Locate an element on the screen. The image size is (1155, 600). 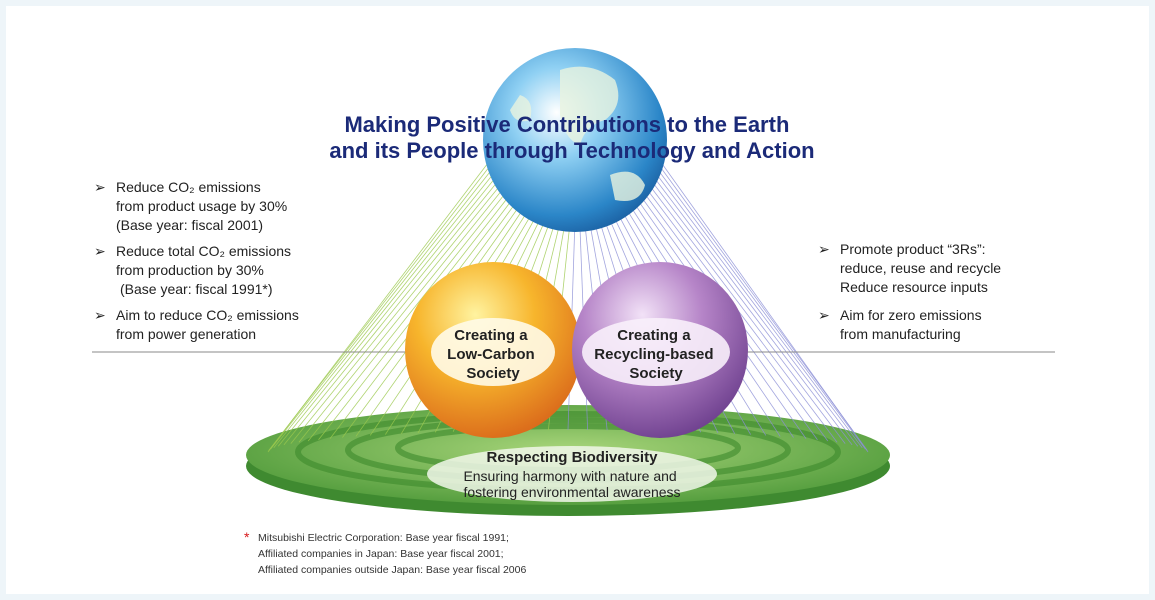
label-line: Low-Carbon is located at coordinates (491, 354).